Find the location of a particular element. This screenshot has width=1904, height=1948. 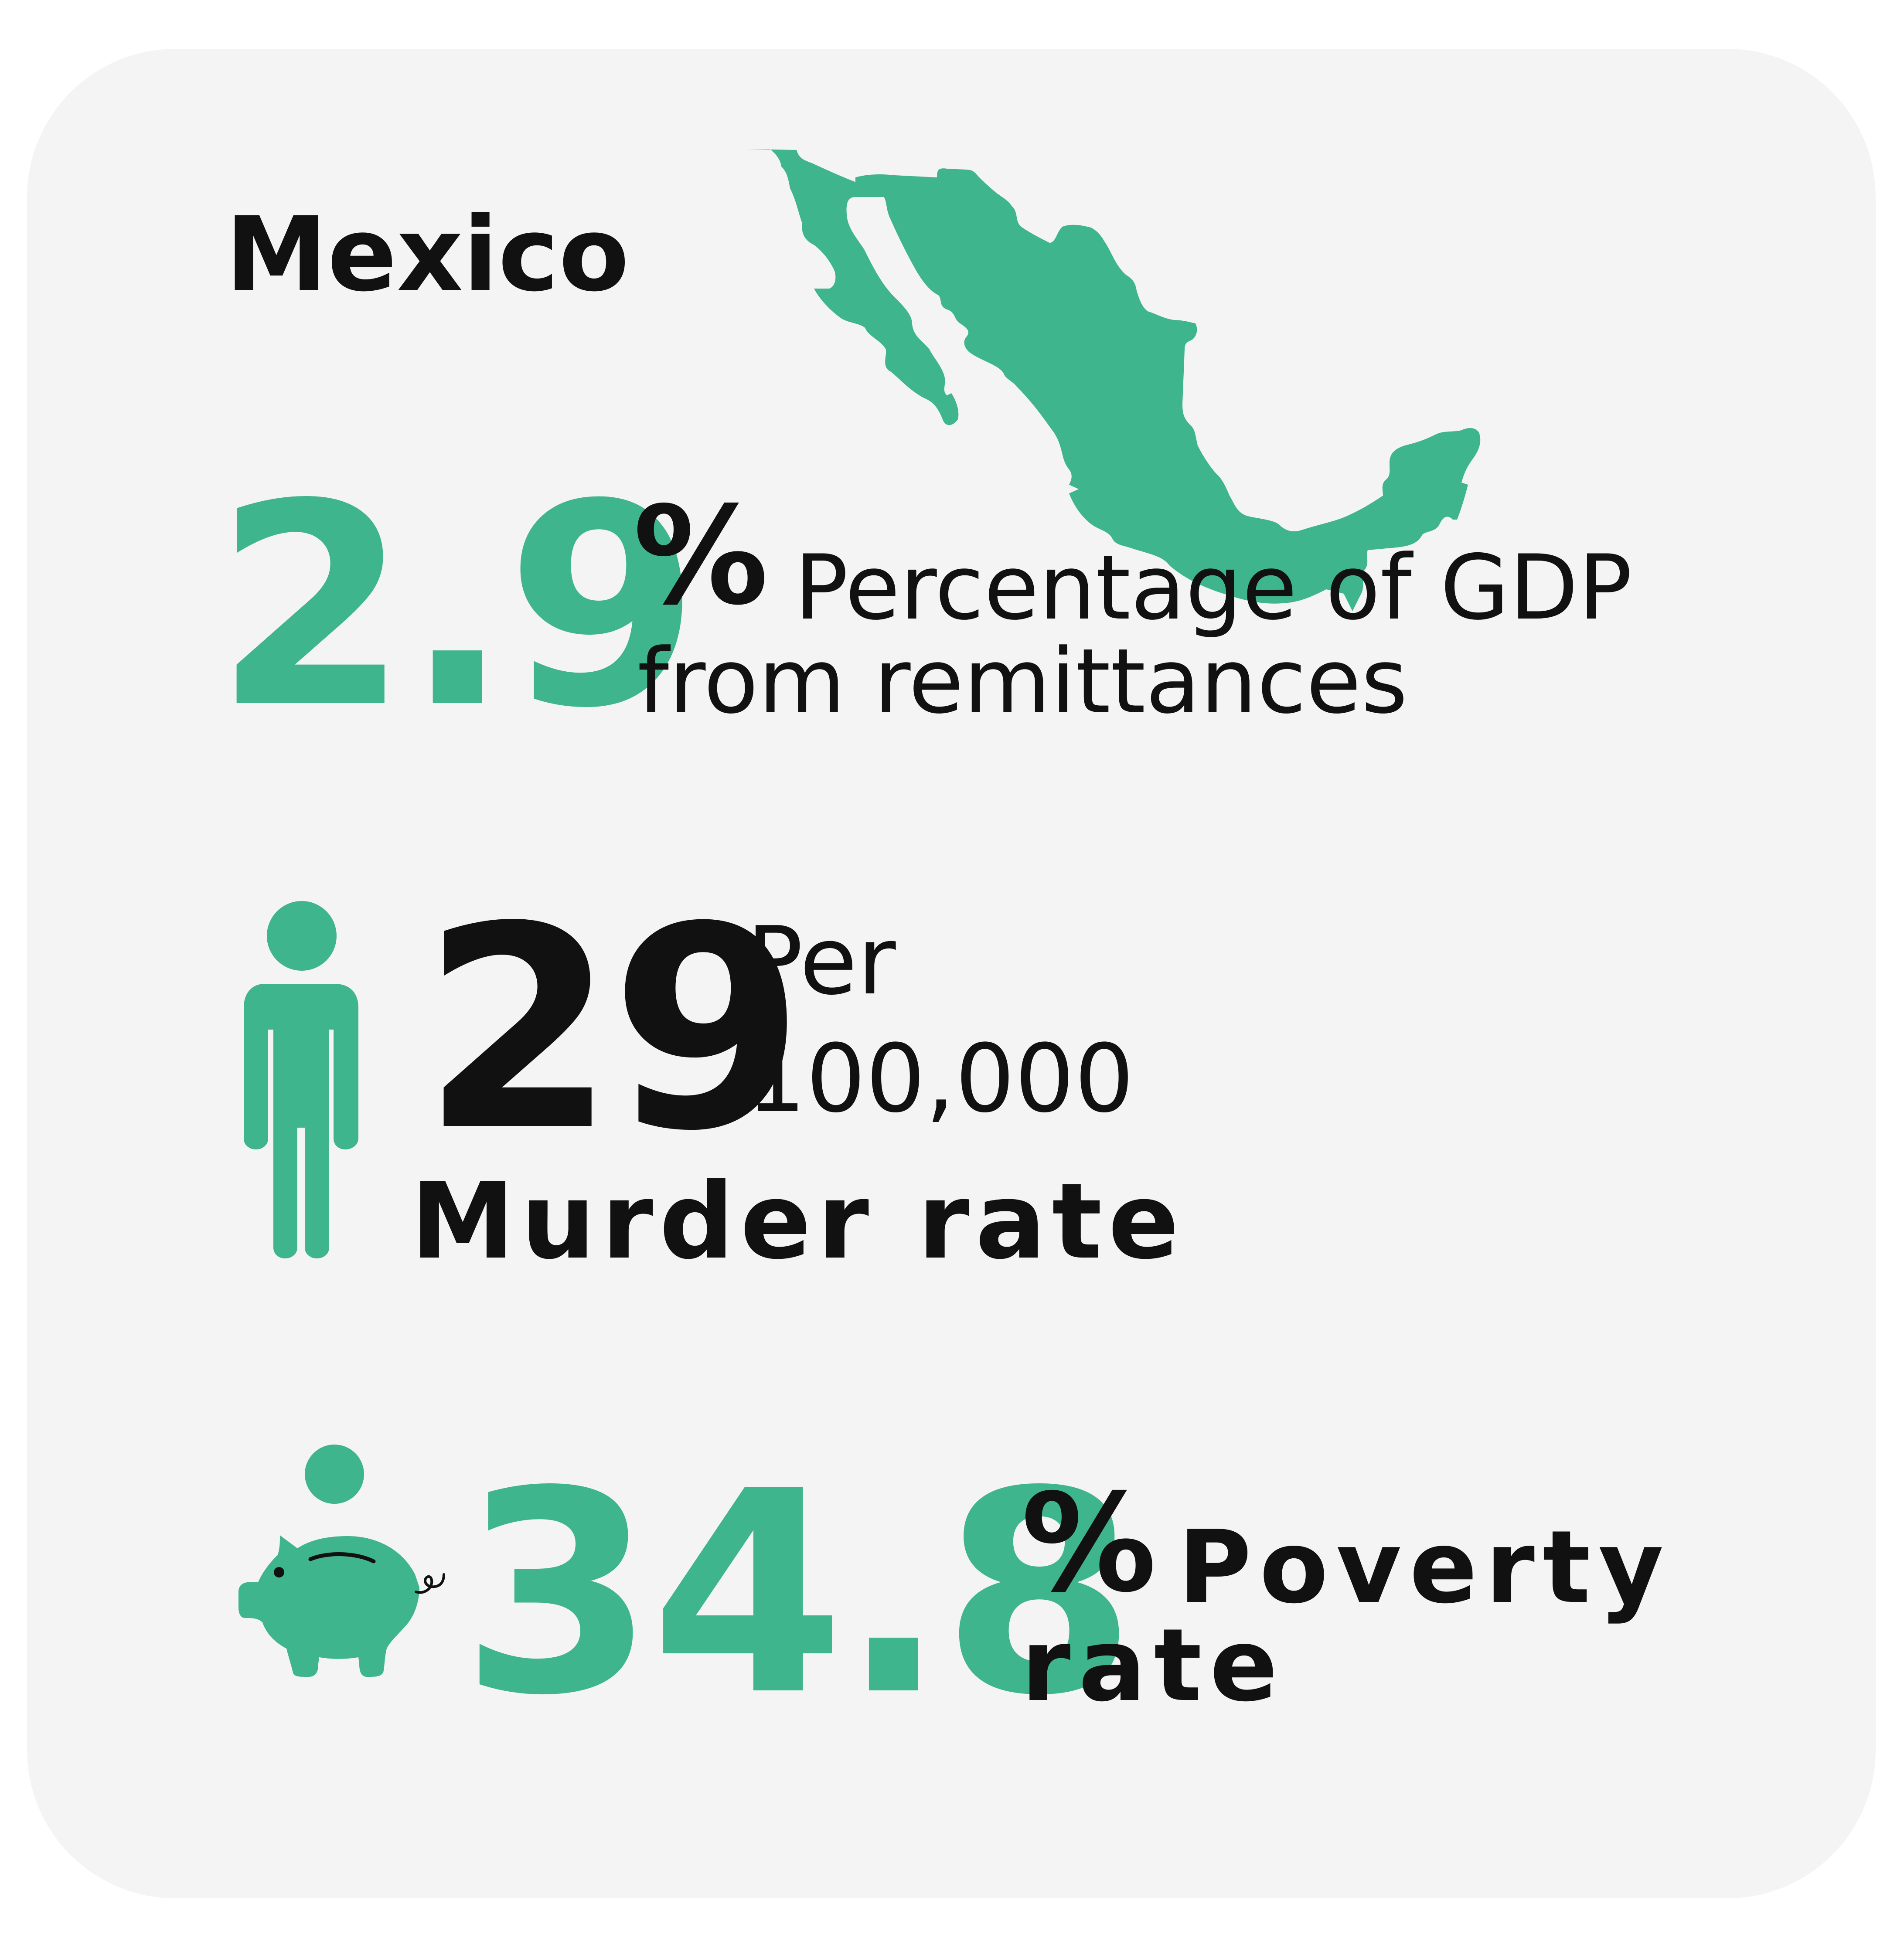

remittances-label-line2: from remittances is located at coordinates (1022, 682).